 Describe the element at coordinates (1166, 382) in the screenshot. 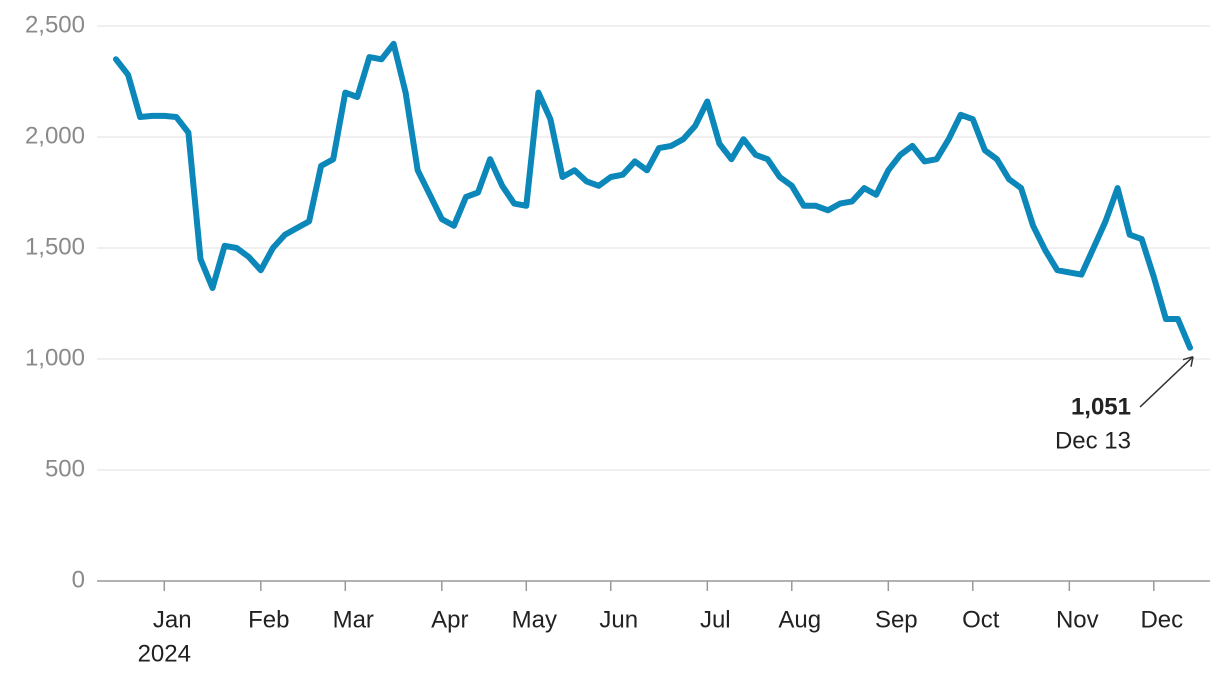

I see `annotation-arrow` at that location.